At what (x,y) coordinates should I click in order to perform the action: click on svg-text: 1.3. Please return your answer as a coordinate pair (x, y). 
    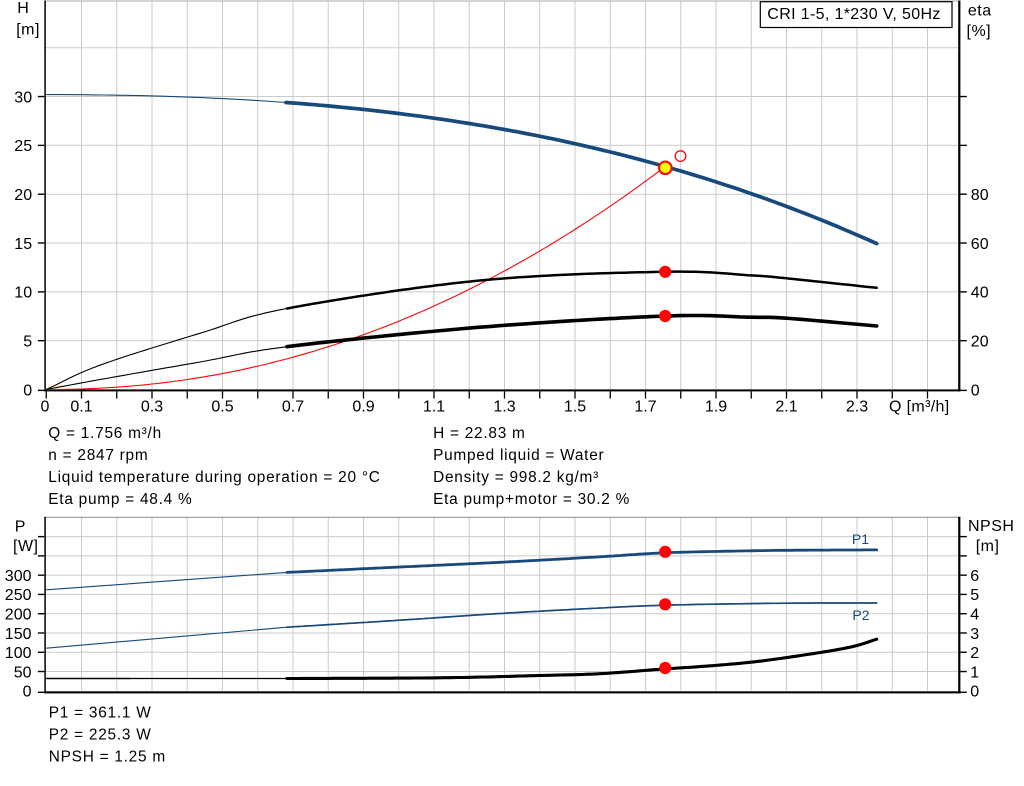
    Looking at the image, I should click on (504, 406).